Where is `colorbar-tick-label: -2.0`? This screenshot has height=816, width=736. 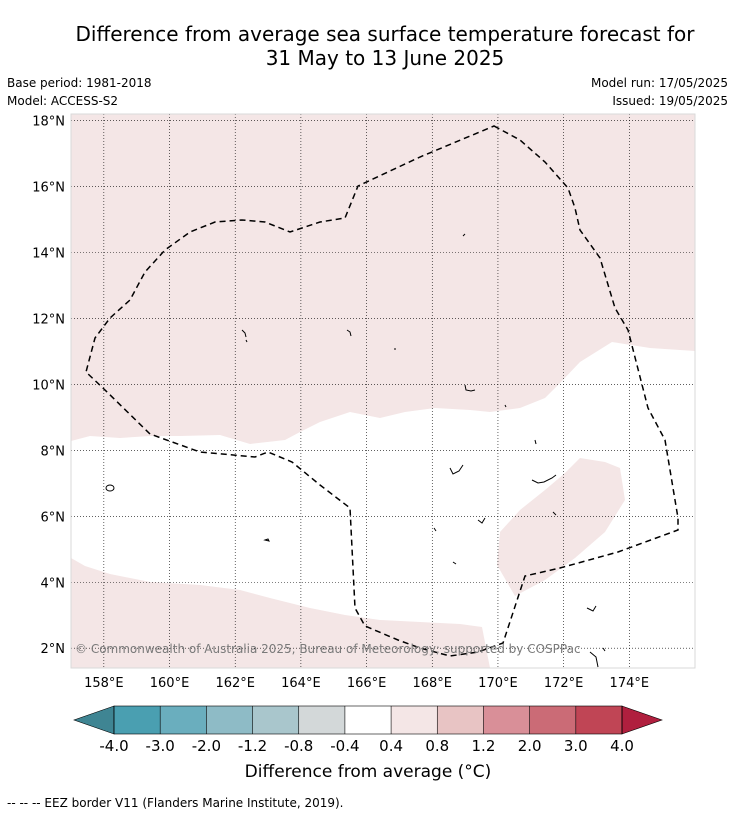 colorbar-tick-label: -2.0 is located at coordinates (206, 746).